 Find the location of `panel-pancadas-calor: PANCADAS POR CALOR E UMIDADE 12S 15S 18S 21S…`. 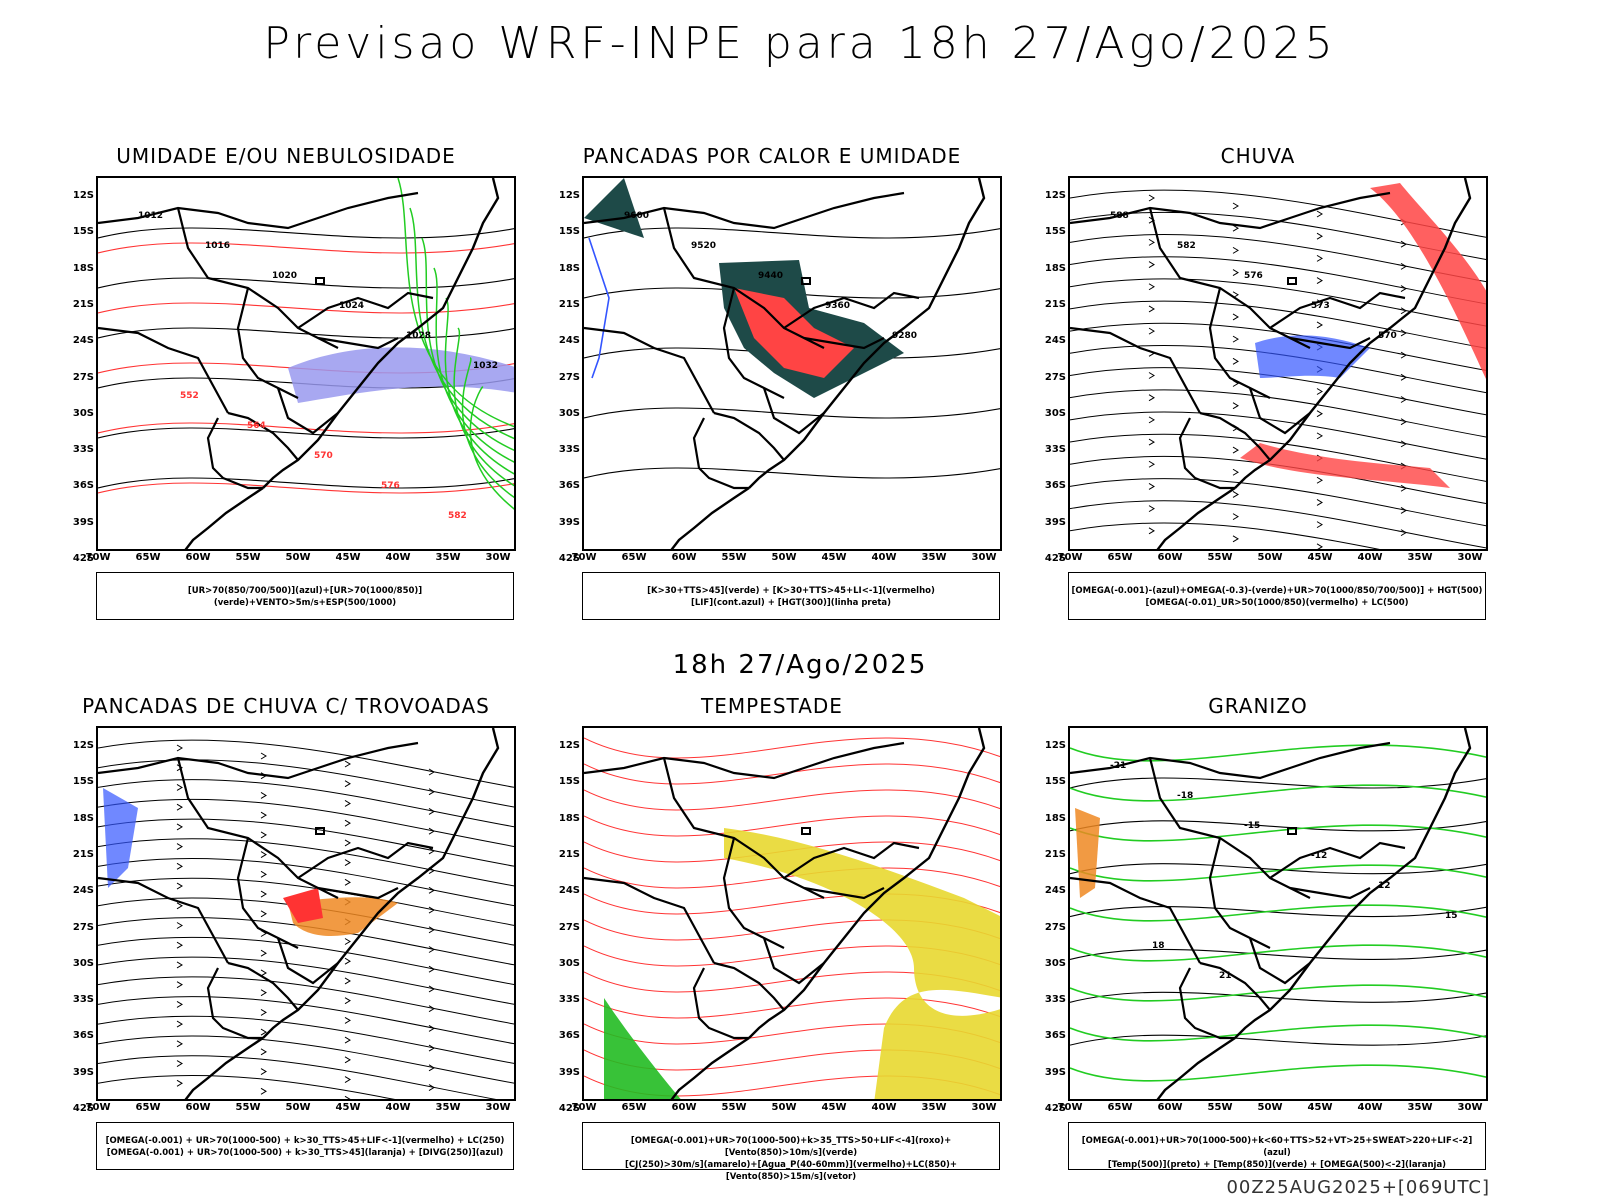

panel-pancadas-calor: PANCADAS POR CALOR E UMIDADE 12S 15S 18S 21S… is located at coordinates (777, 399).